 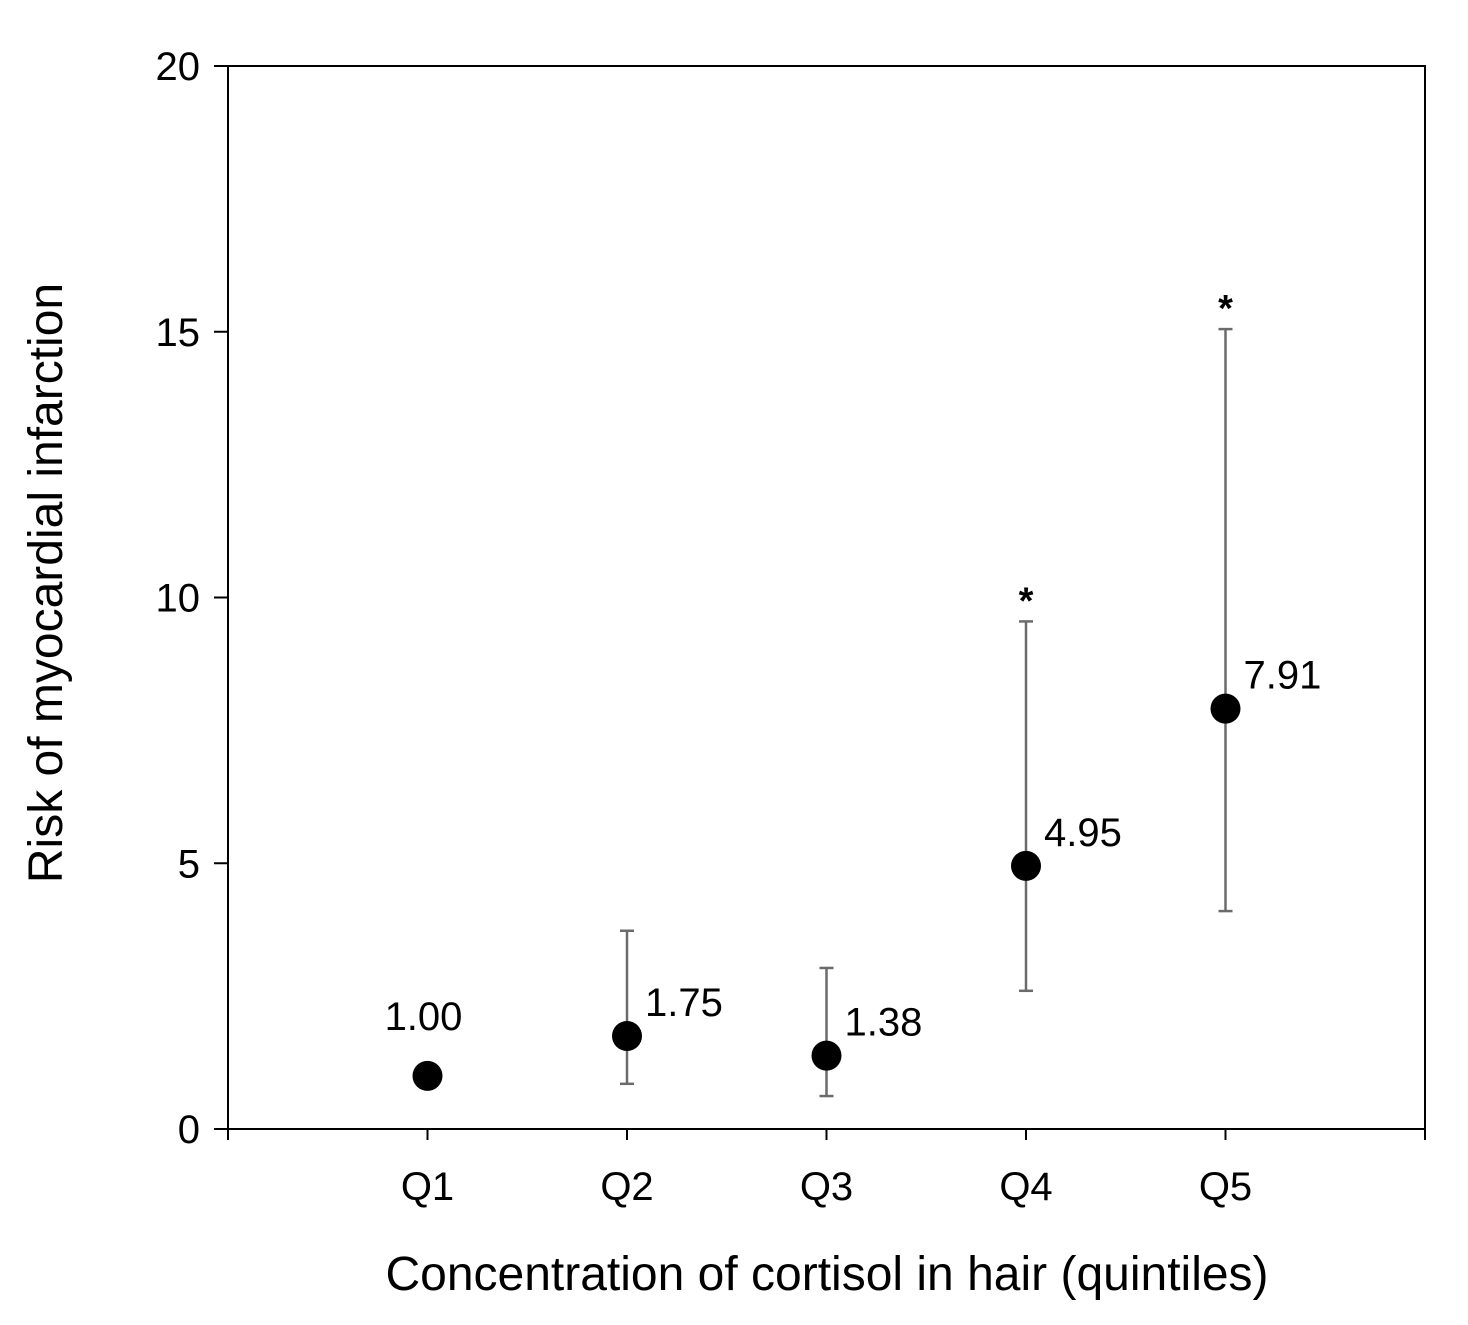 What do you see at coordinates (46, 583) in the screenshot?
I see `y-axis-title: Risk of myocardial infarction` at bounding box center [46, 583].